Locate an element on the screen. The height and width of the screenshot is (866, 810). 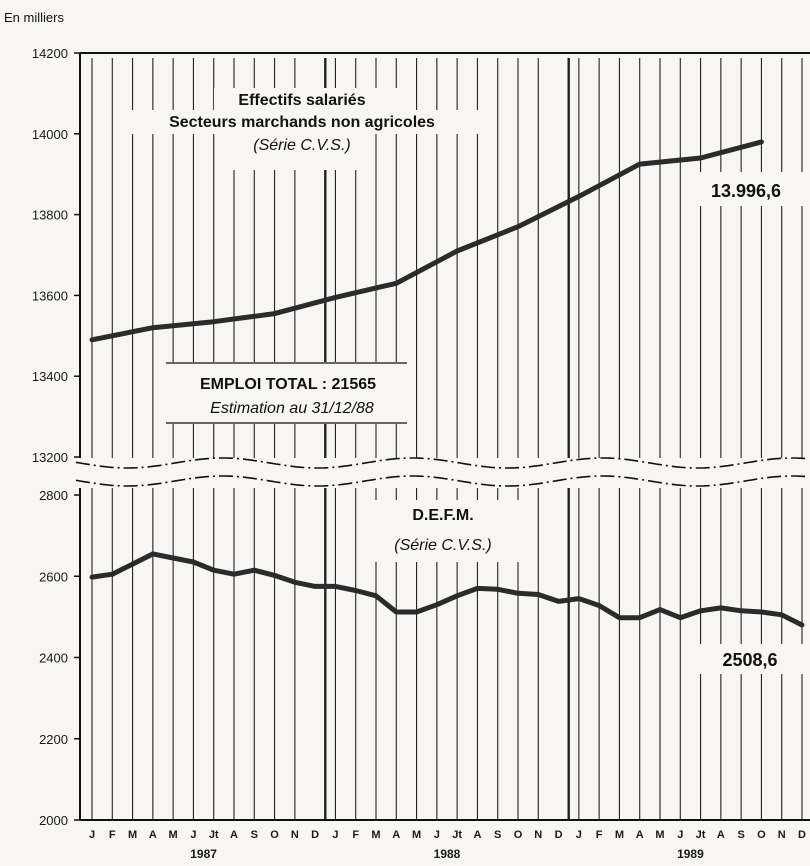
y-tick-label-lower: 2200 is located at coordinates (53, 739).